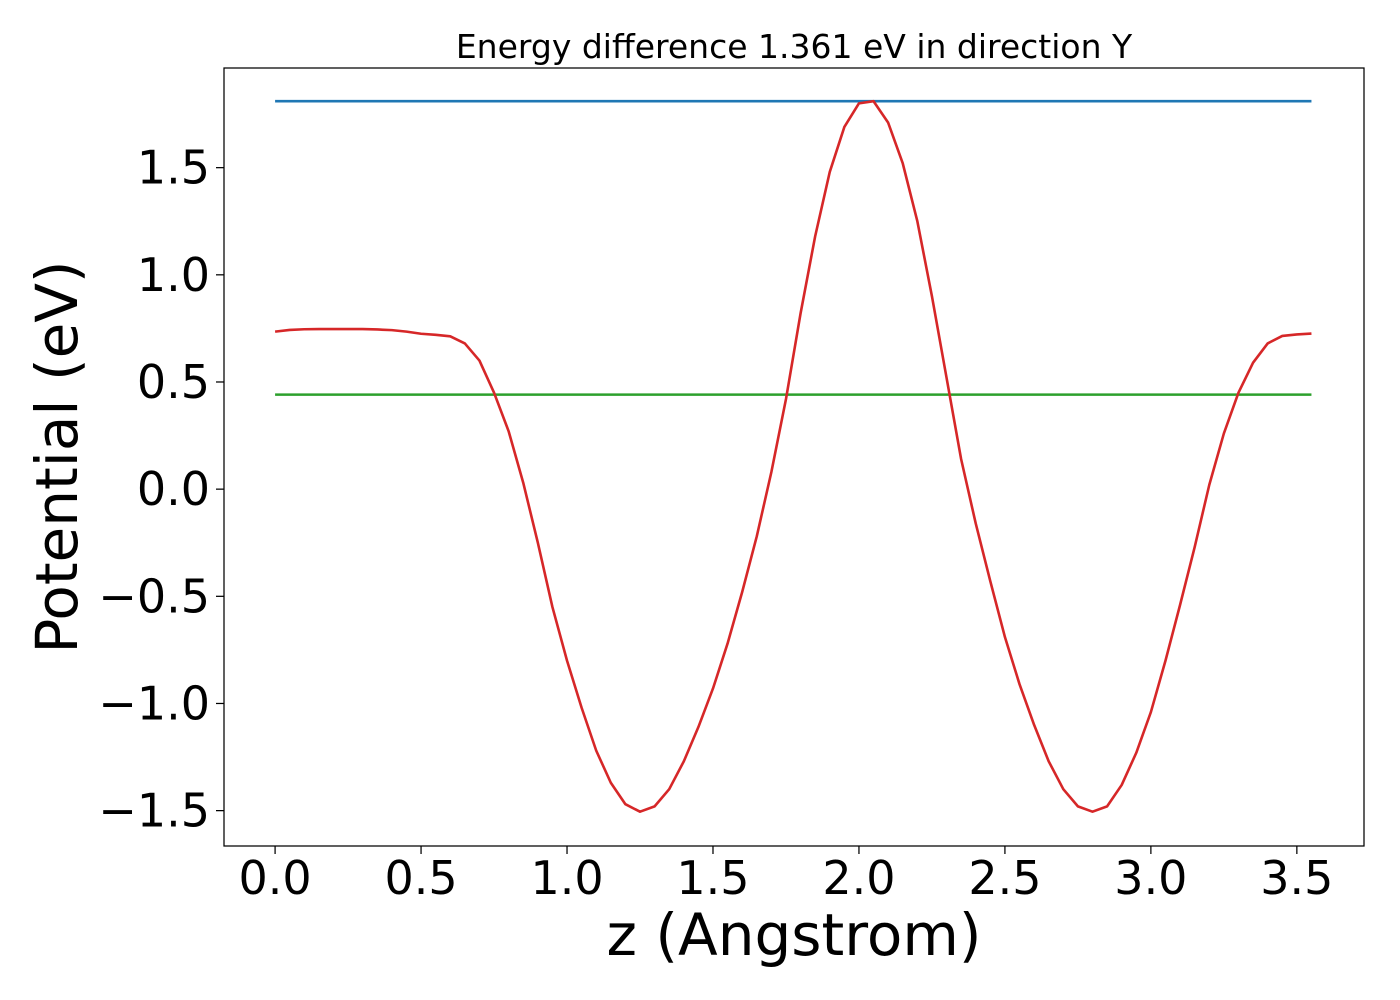  What do you see at coordinates (154, 596) in the screenshot?
I see `y-tick-label: −0.5` at bounding box center [154, 596].